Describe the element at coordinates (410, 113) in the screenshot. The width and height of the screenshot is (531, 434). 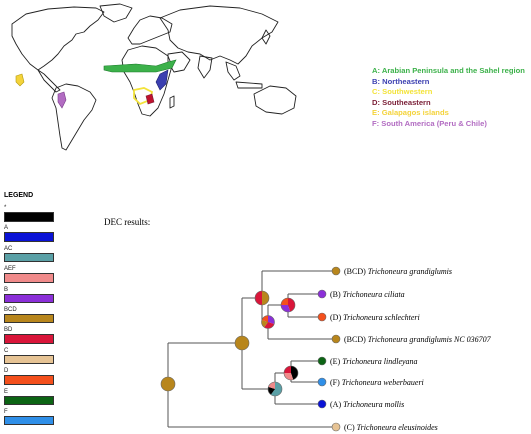
I see `region-legend-item-E: E: Galapagos islands` at that location.